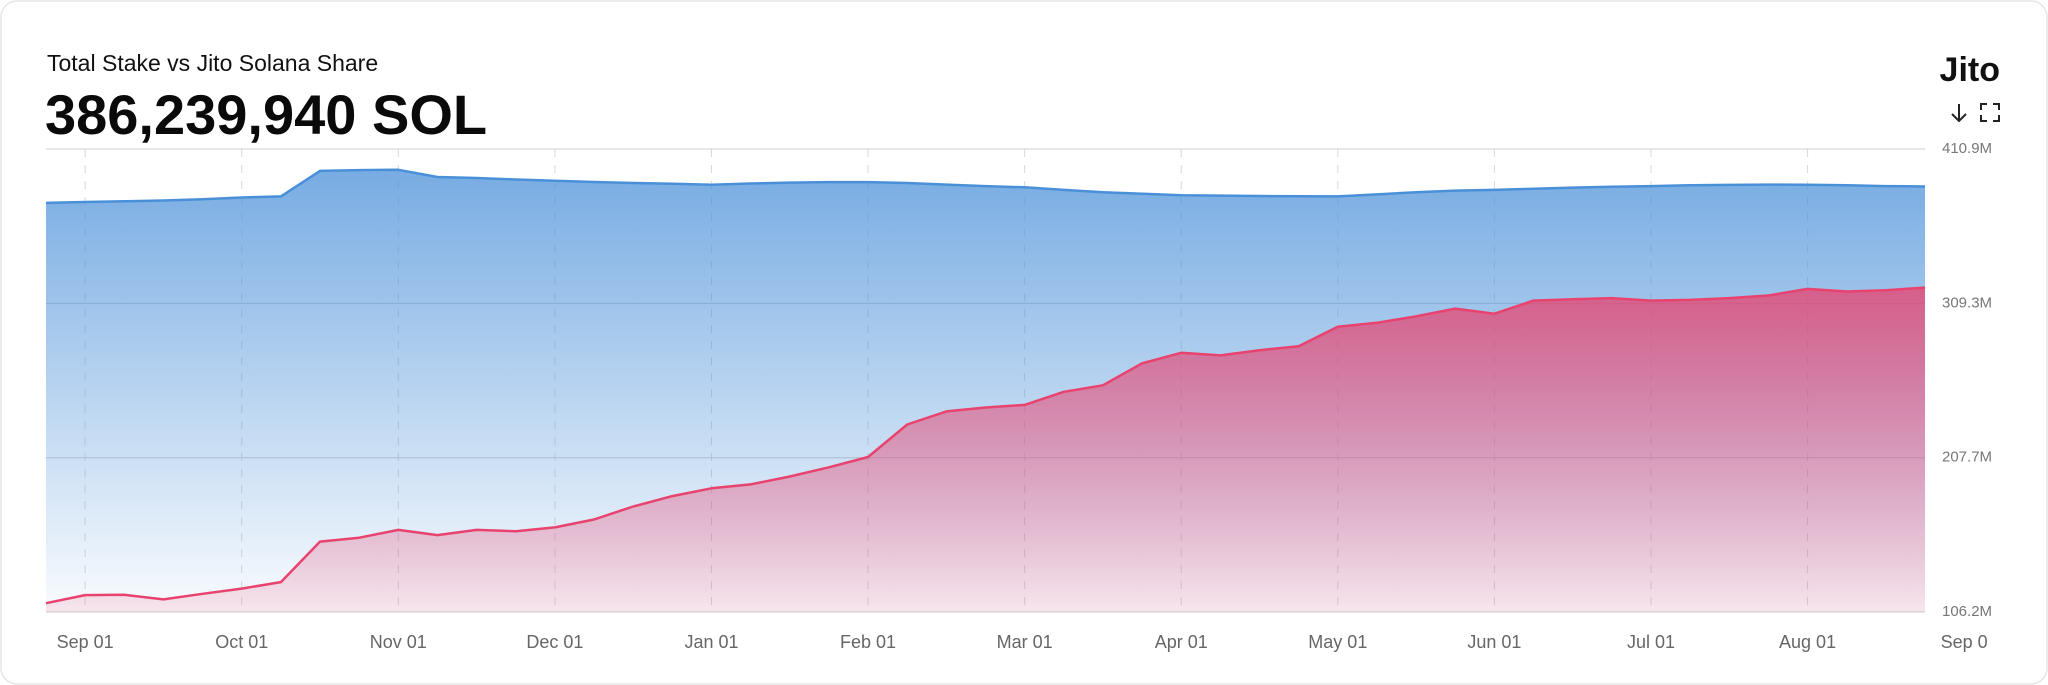 The width and height of the screenshot is (2048, 685). I want to click on x-tick-label: Jun 01, so click(1494, 642).